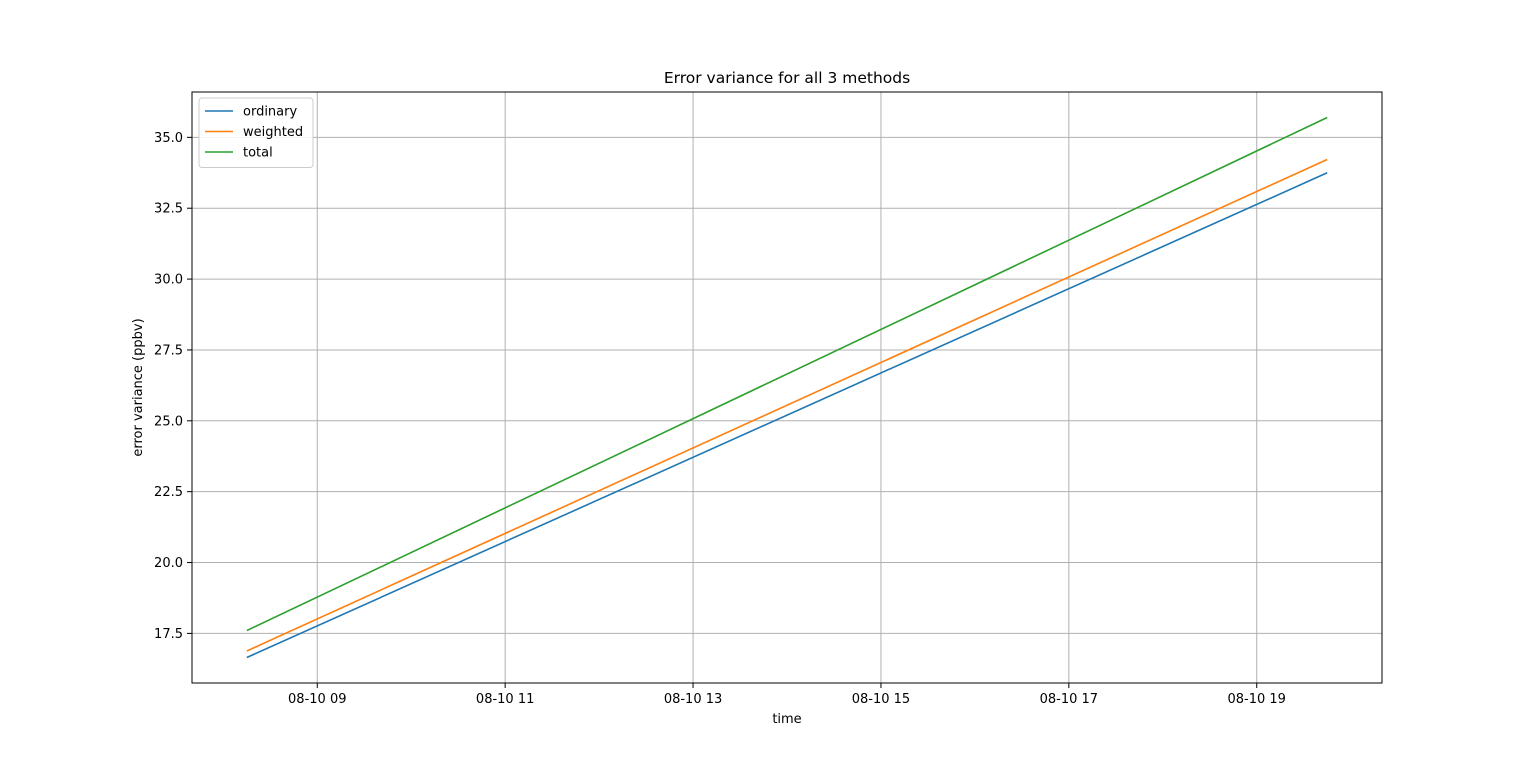  Describe the element at coordinates (505, 699) in the screenshot. I see `x-tick-label: 08-10 11` at that location.